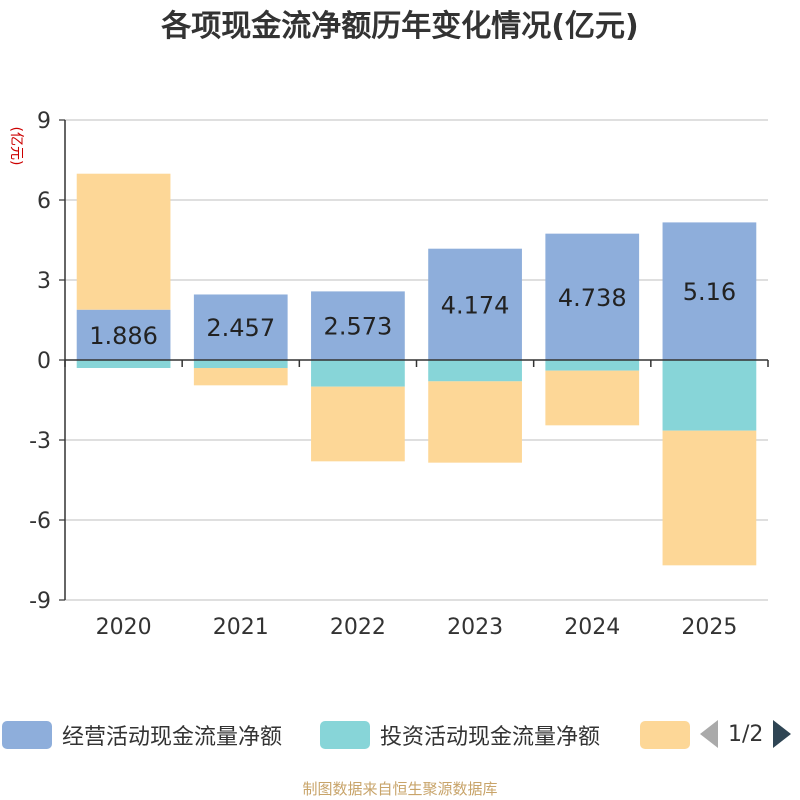 The height and width of the screenshot is (800, 800). I want to click on x-tick-label-2020: 2020, so click(124, 627).